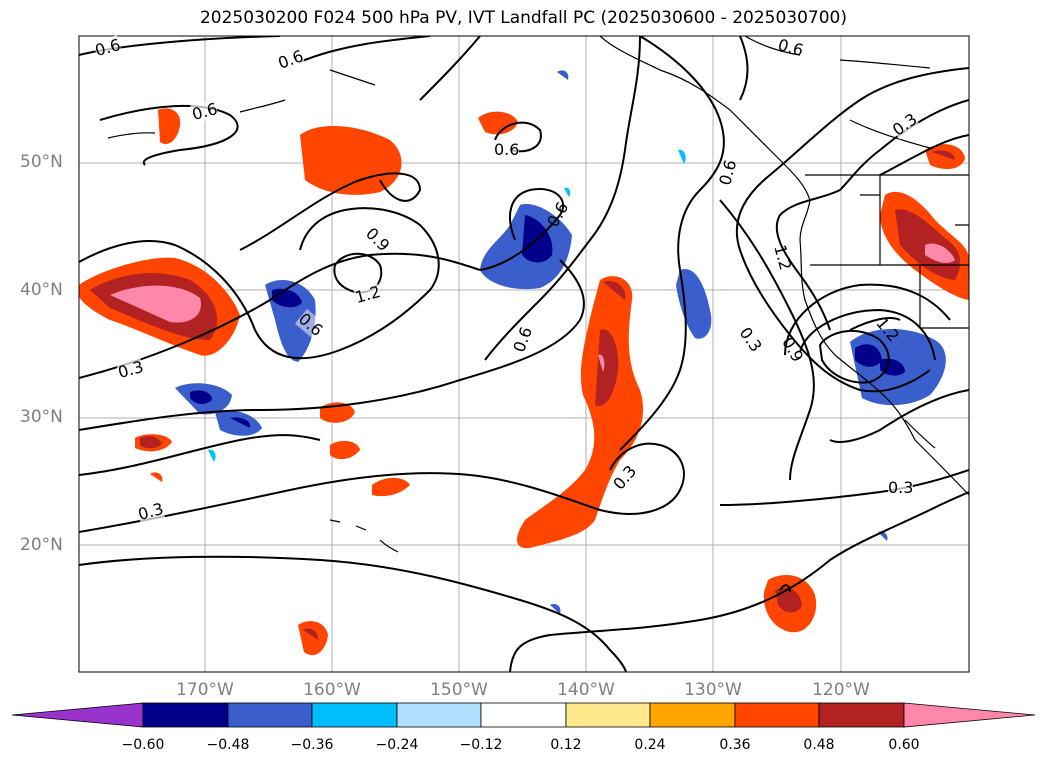 The image size is (1047, 765). I want to click on lat-label: 40°N, so click(41, 290).